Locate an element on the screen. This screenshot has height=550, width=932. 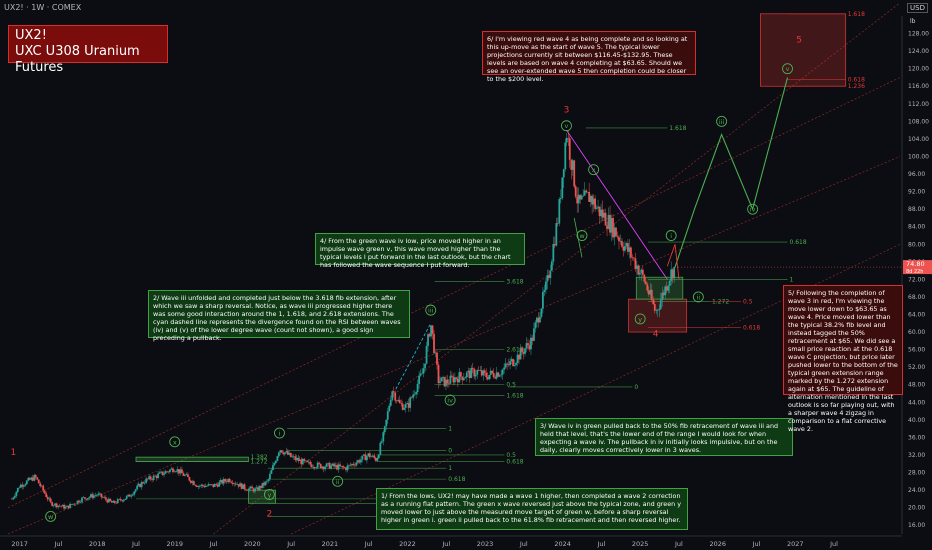
currency-button: USD is located at coordinates (917, 8).